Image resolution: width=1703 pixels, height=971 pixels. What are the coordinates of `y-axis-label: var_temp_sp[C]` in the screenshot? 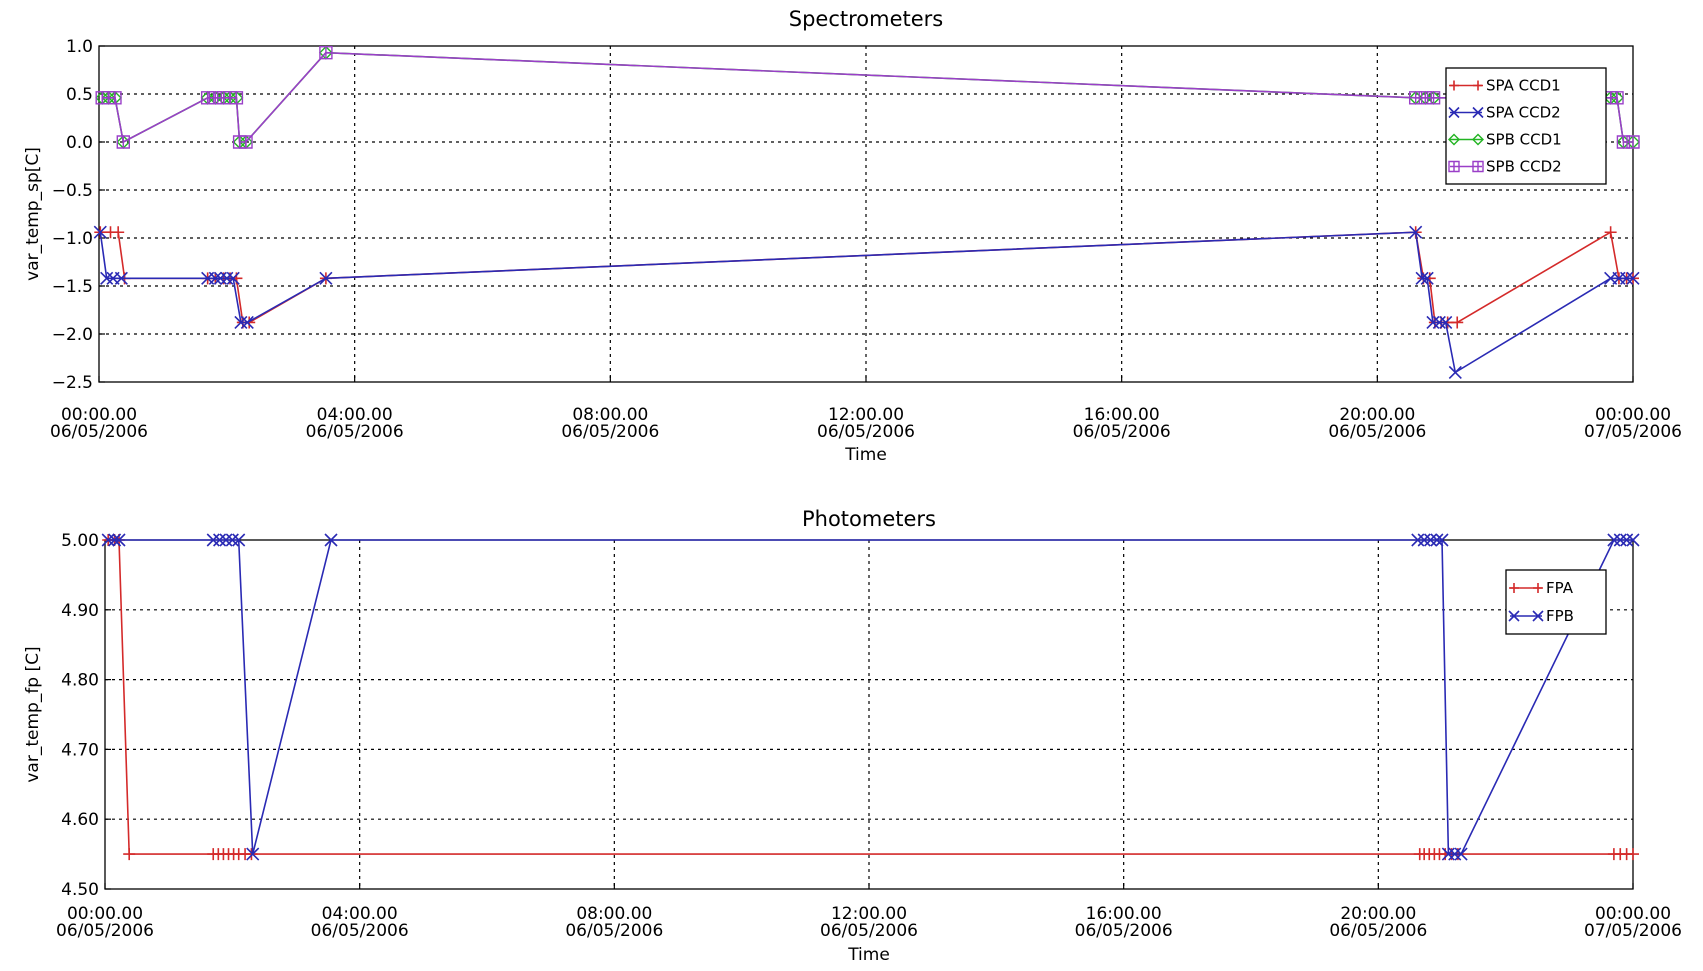 It's located at (33, 214).